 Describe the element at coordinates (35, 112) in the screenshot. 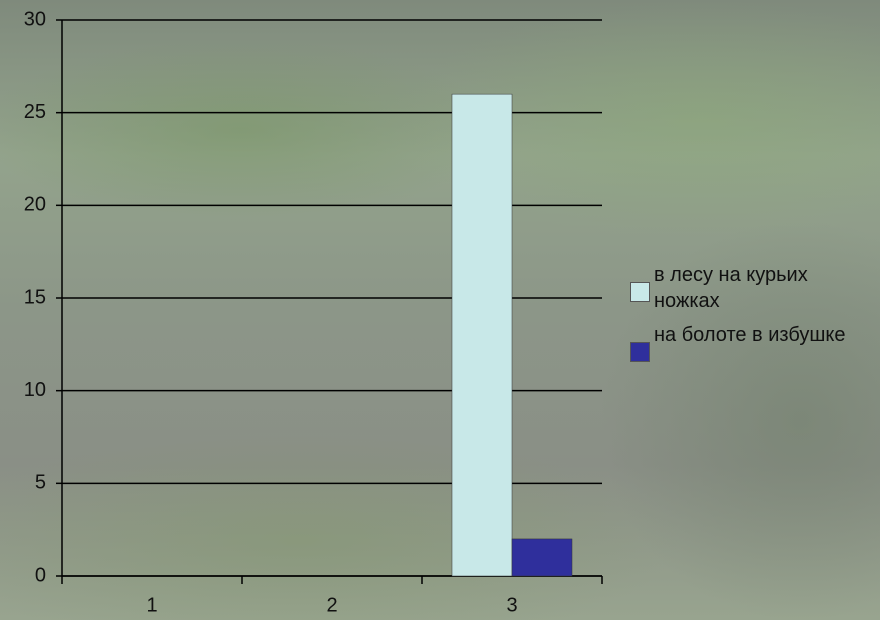

I see `y-tick-label: 25` at that location.